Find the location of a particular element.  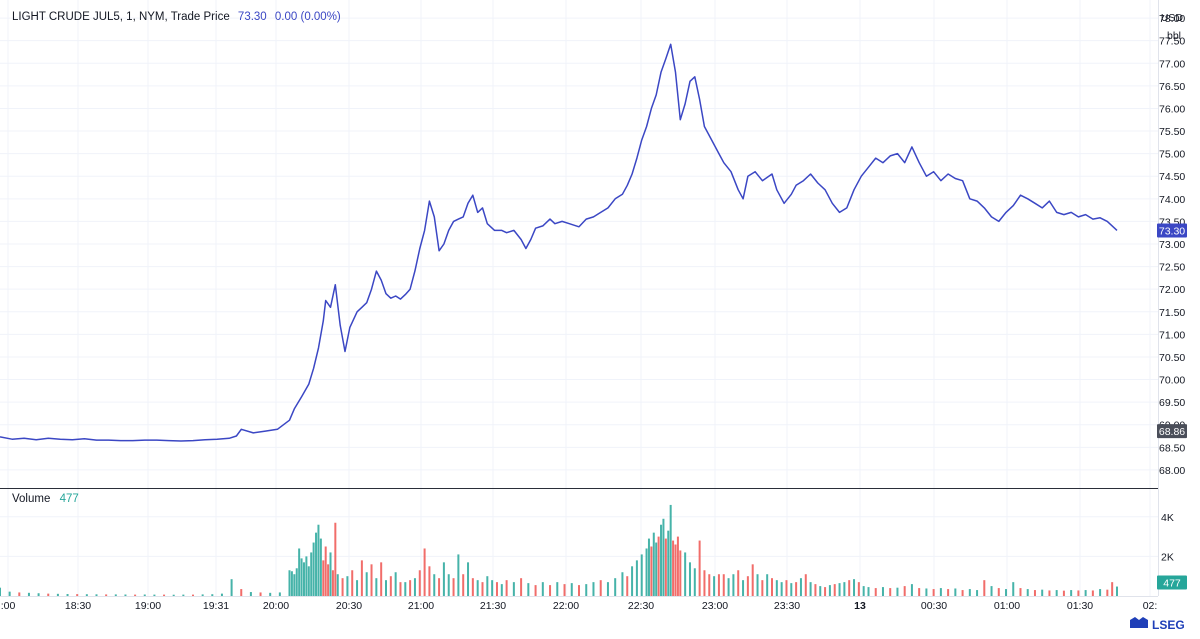

last-volume-badge-bg is located at coordinates (1172, 582).